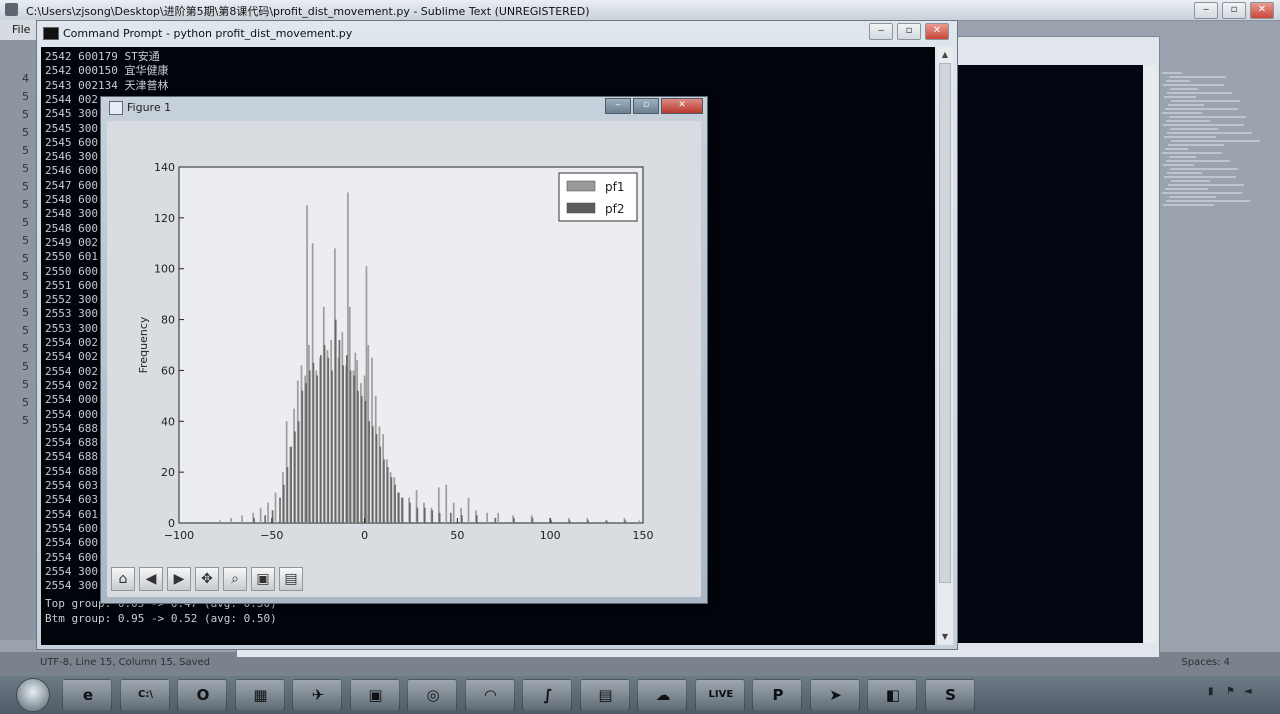 Image resolution: width=1280 pixels, height=714 pixels. Describe the element at coordinates (168, 421) in the screenshot. I see `y-tick-label: 40` at that location.